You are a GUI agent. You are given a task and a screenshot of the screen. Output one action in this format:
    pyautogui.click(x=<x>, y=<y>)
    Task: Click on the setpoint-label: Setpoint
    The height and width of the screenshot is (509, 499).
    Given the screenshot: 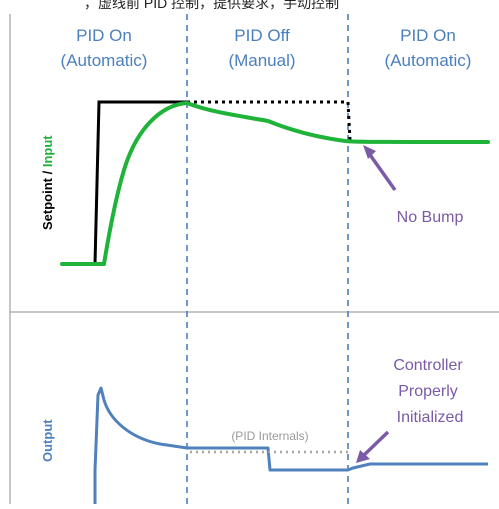 What is the action you would take?
    pyautogui.click(x=47, y=203)
    